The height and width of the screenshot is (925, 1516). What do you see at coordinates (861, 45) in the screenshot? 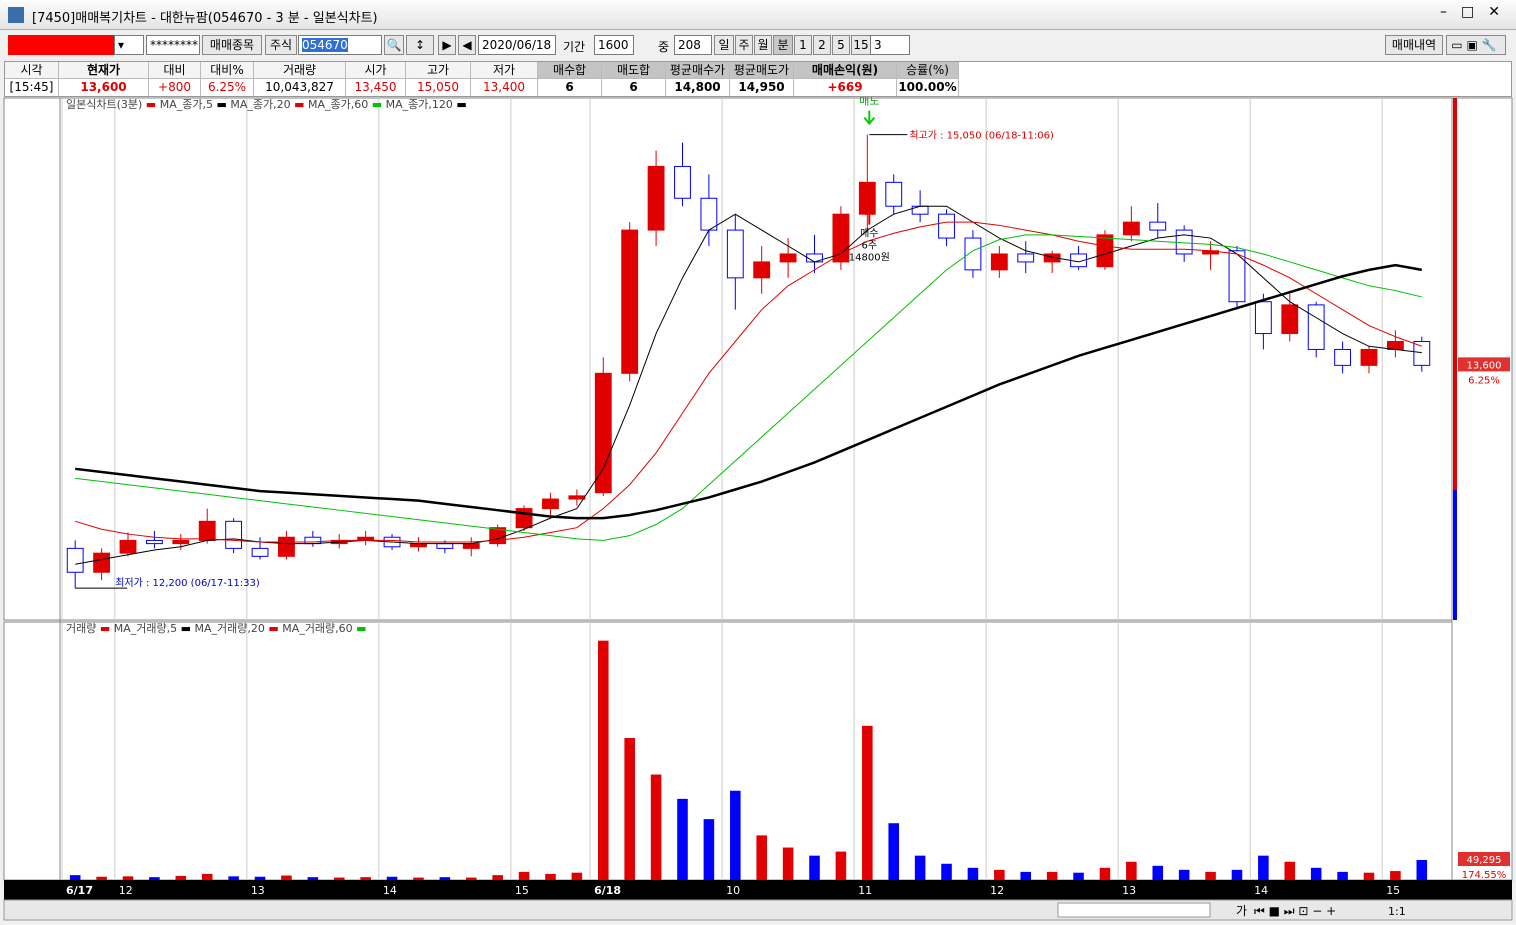
I see `unit-button: 15` at bounding box center [861, 45].